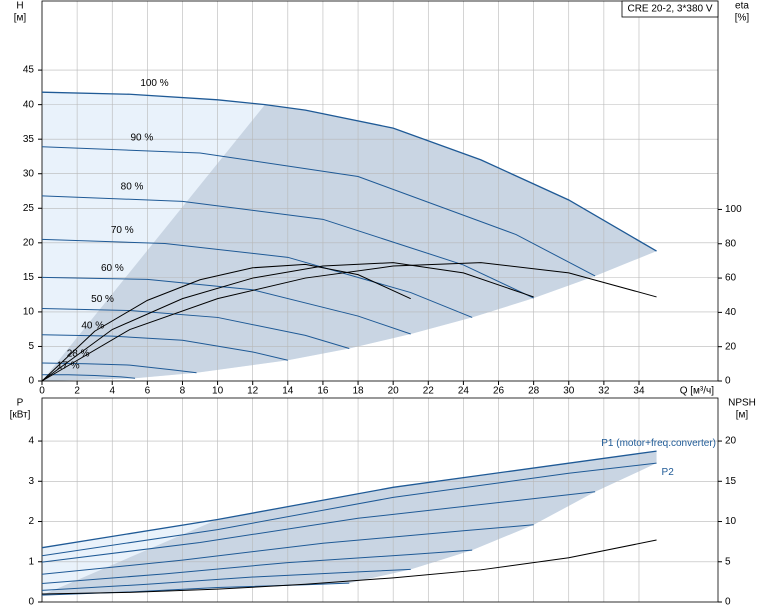 The height and width of the screenshot is (616, 774). Describe the element at coordinates (102, 299) in the screenshot. I see `curve-label: 50 %` at that location.